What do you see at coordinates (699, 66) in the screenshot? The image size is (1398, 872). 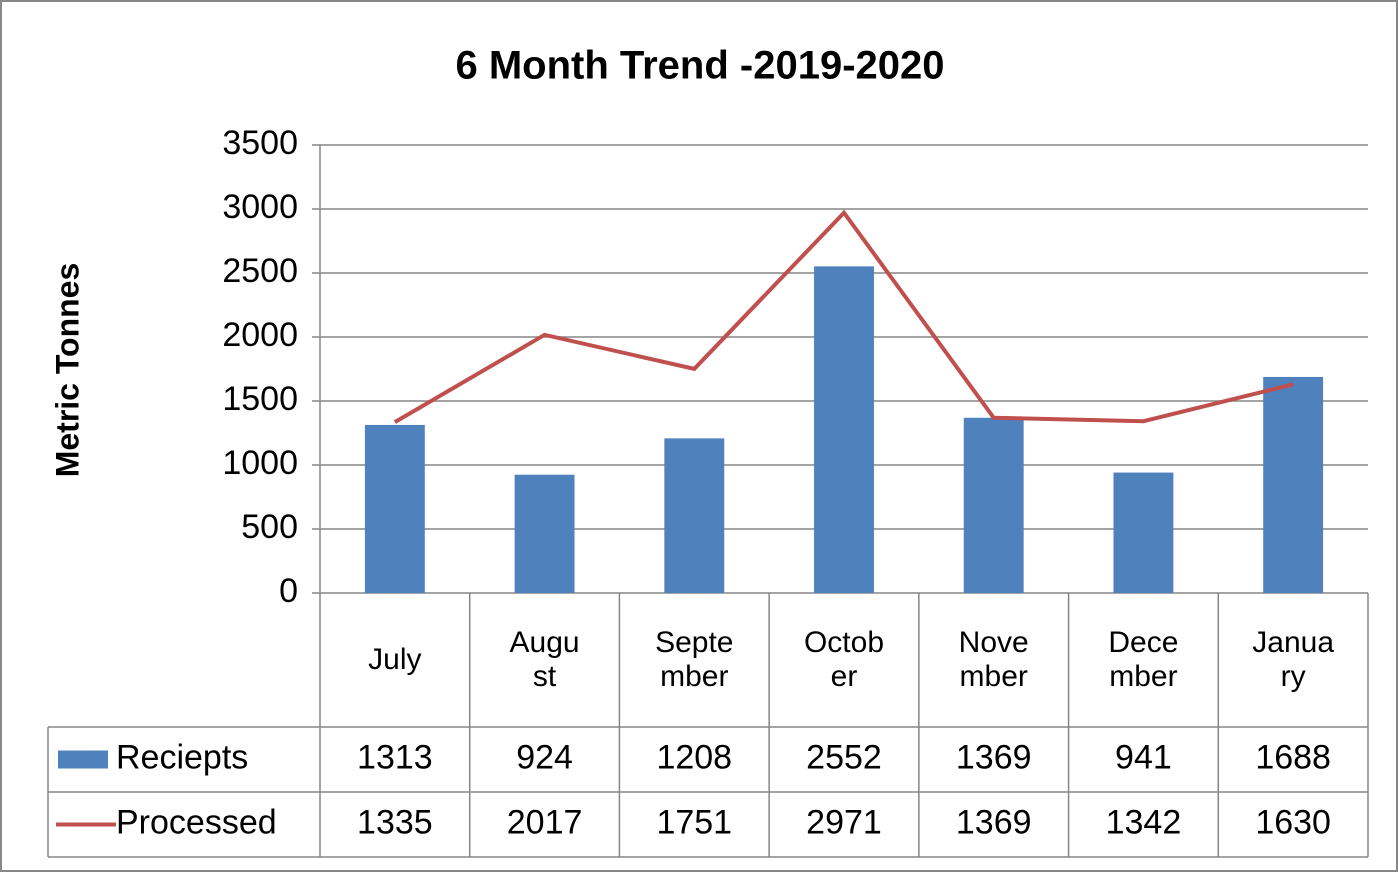 I see `chart-title: 6 Month Trend -2019-2020` at bounding box center [699, 66].